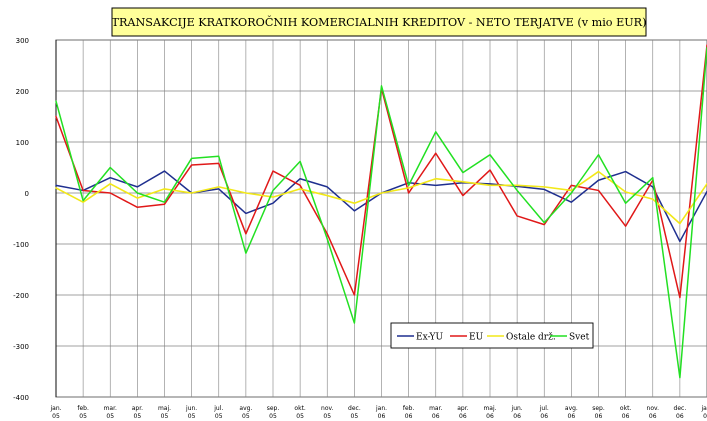 The image size is (707, 421). What do you see at coordinates (531, 337) in the screenshot?
I see `legend-label-ostale: Ostale drž.` at bounding box center [531, 337].